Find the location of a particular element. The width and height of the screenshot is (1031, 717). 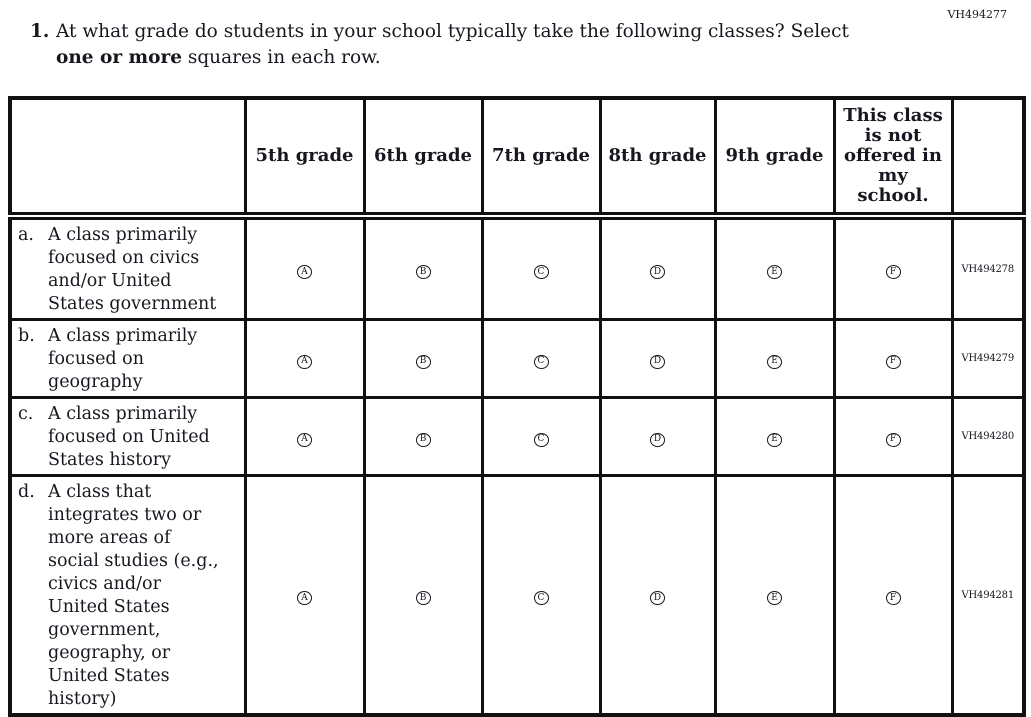

row-b-option-cell-C: C is located at coordinates (541, 358).